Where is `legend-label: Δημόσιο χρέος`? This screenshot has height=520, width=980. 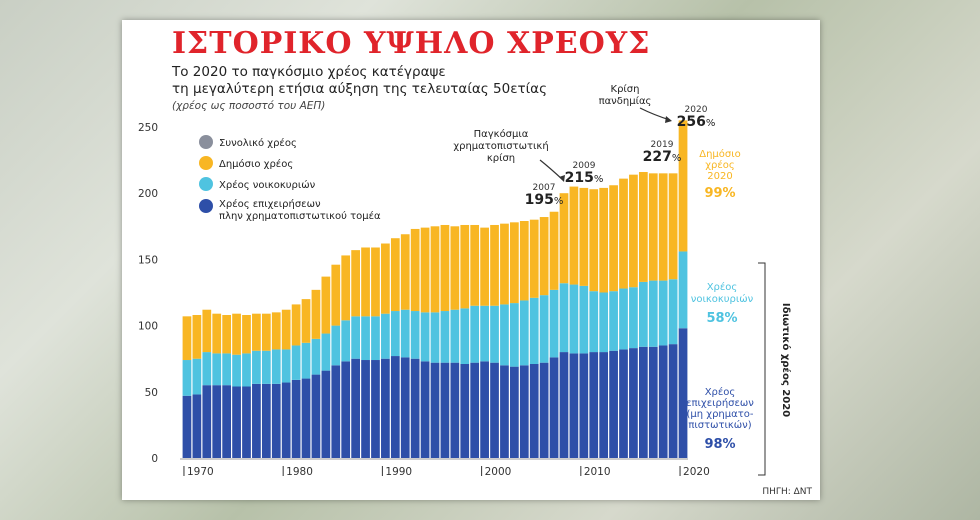 legend-label: Δημόσιο χρέος is located at coordinates (256, 164).